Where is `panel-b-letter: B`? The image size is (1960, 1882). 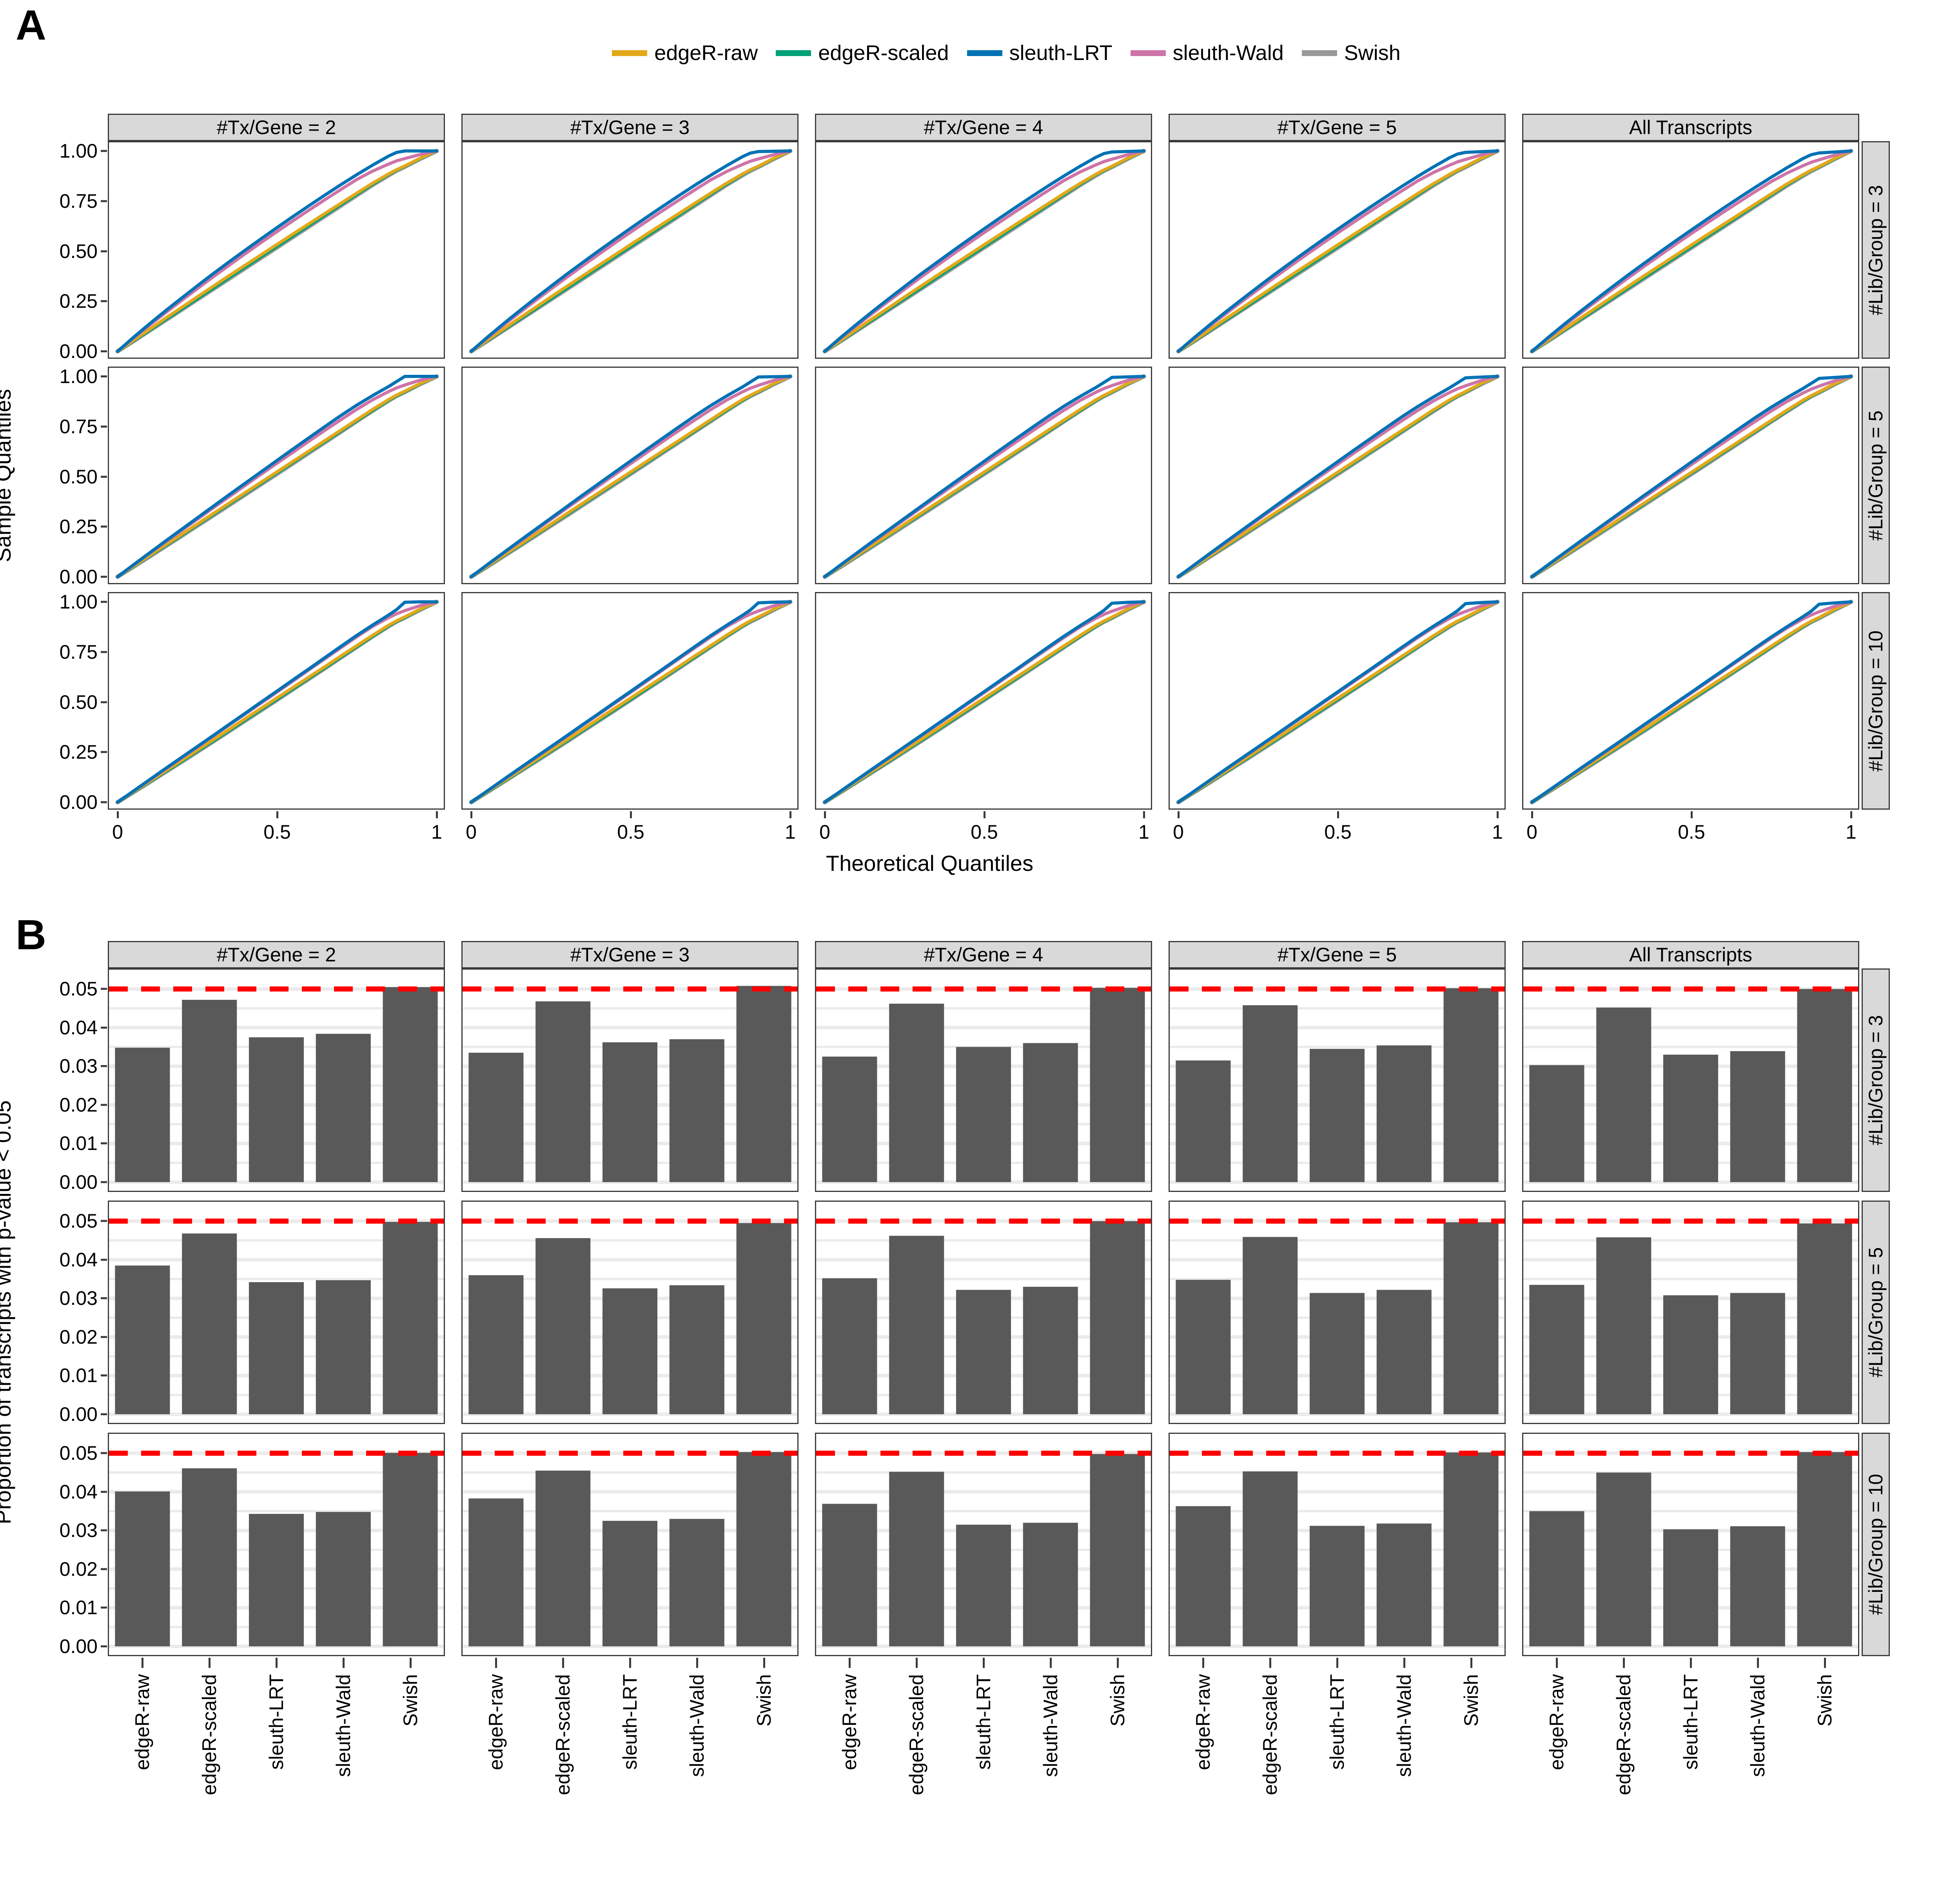
panel-b-letter: B is located at coordinates (31, 934).